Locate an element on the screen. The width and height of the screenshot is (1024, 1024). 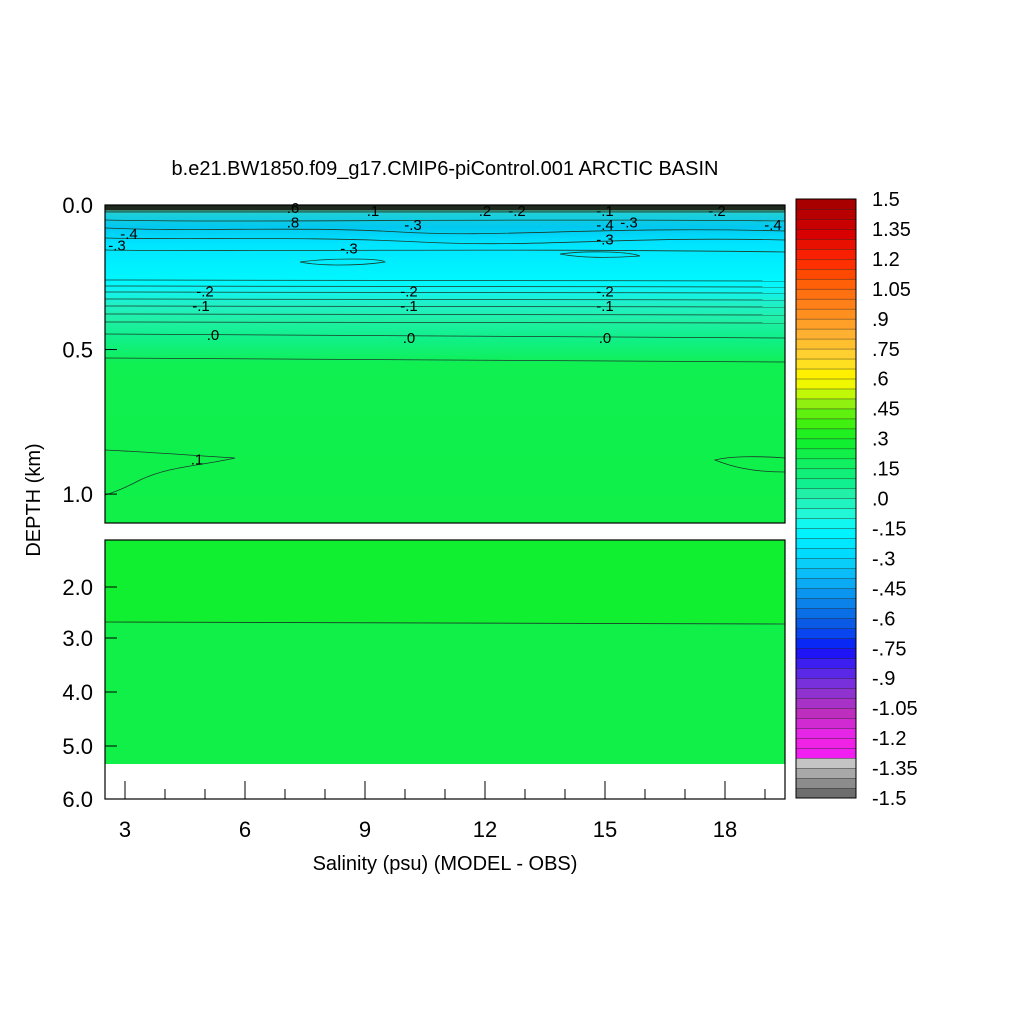
colorbar-label: 1.05 is located at coordinates (891, 290).